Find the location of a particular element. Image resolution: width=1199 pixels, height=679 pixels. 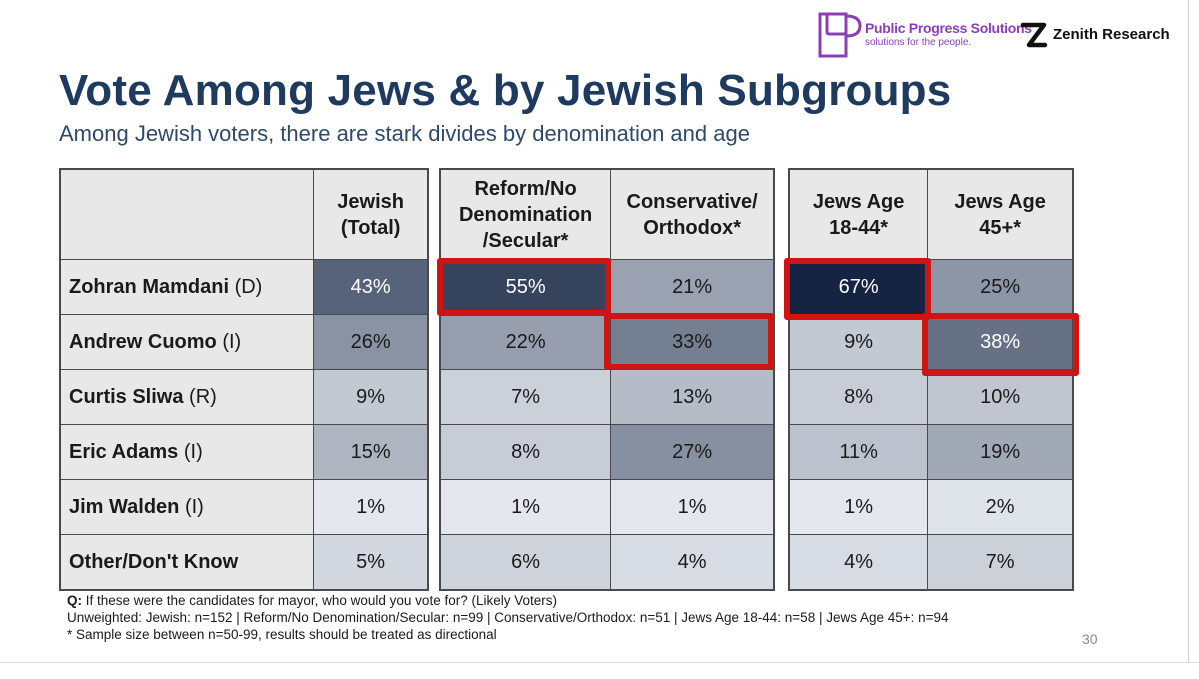

column-header: Jews Age 18-44* is located at coordinates (859, 215).